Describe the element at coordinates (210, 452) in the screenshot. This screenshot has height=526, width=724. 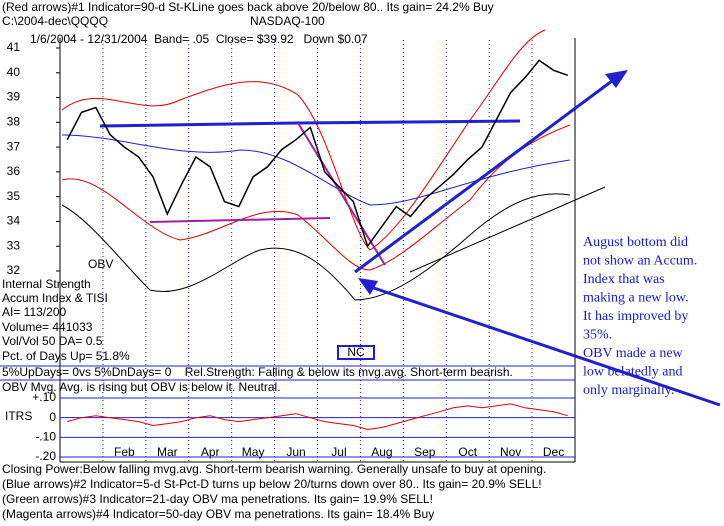
I see `x-tick-label: Apr` at that location.